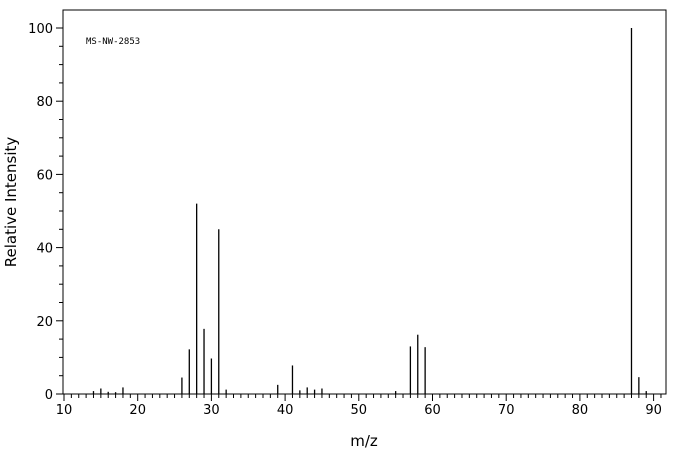 This screenshot has width=676, height=460. What do you see at coordinates (11, 202) in the screenshot?
I see `y-axis-label: Relative Intensity` at bounding box center [11, 202].